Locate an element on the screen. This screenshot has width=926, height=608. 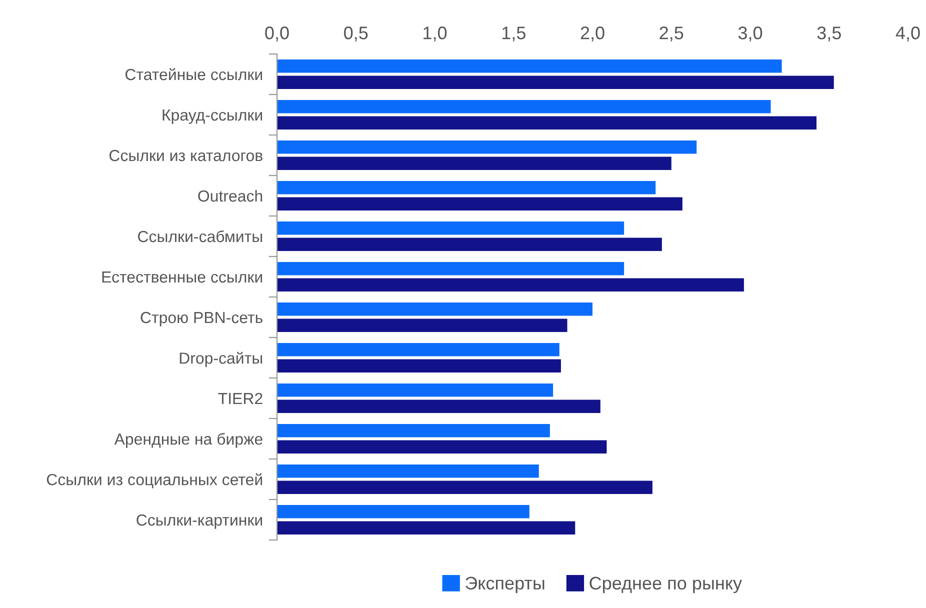
x-tick-label: 3,5 is located at coordinates (829, 34).